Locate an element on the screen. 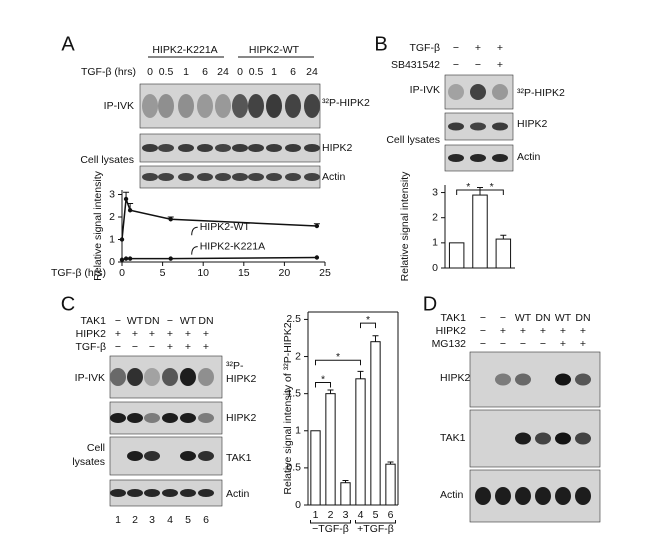  lane-number: 2 is located at coordinates (135, 520).